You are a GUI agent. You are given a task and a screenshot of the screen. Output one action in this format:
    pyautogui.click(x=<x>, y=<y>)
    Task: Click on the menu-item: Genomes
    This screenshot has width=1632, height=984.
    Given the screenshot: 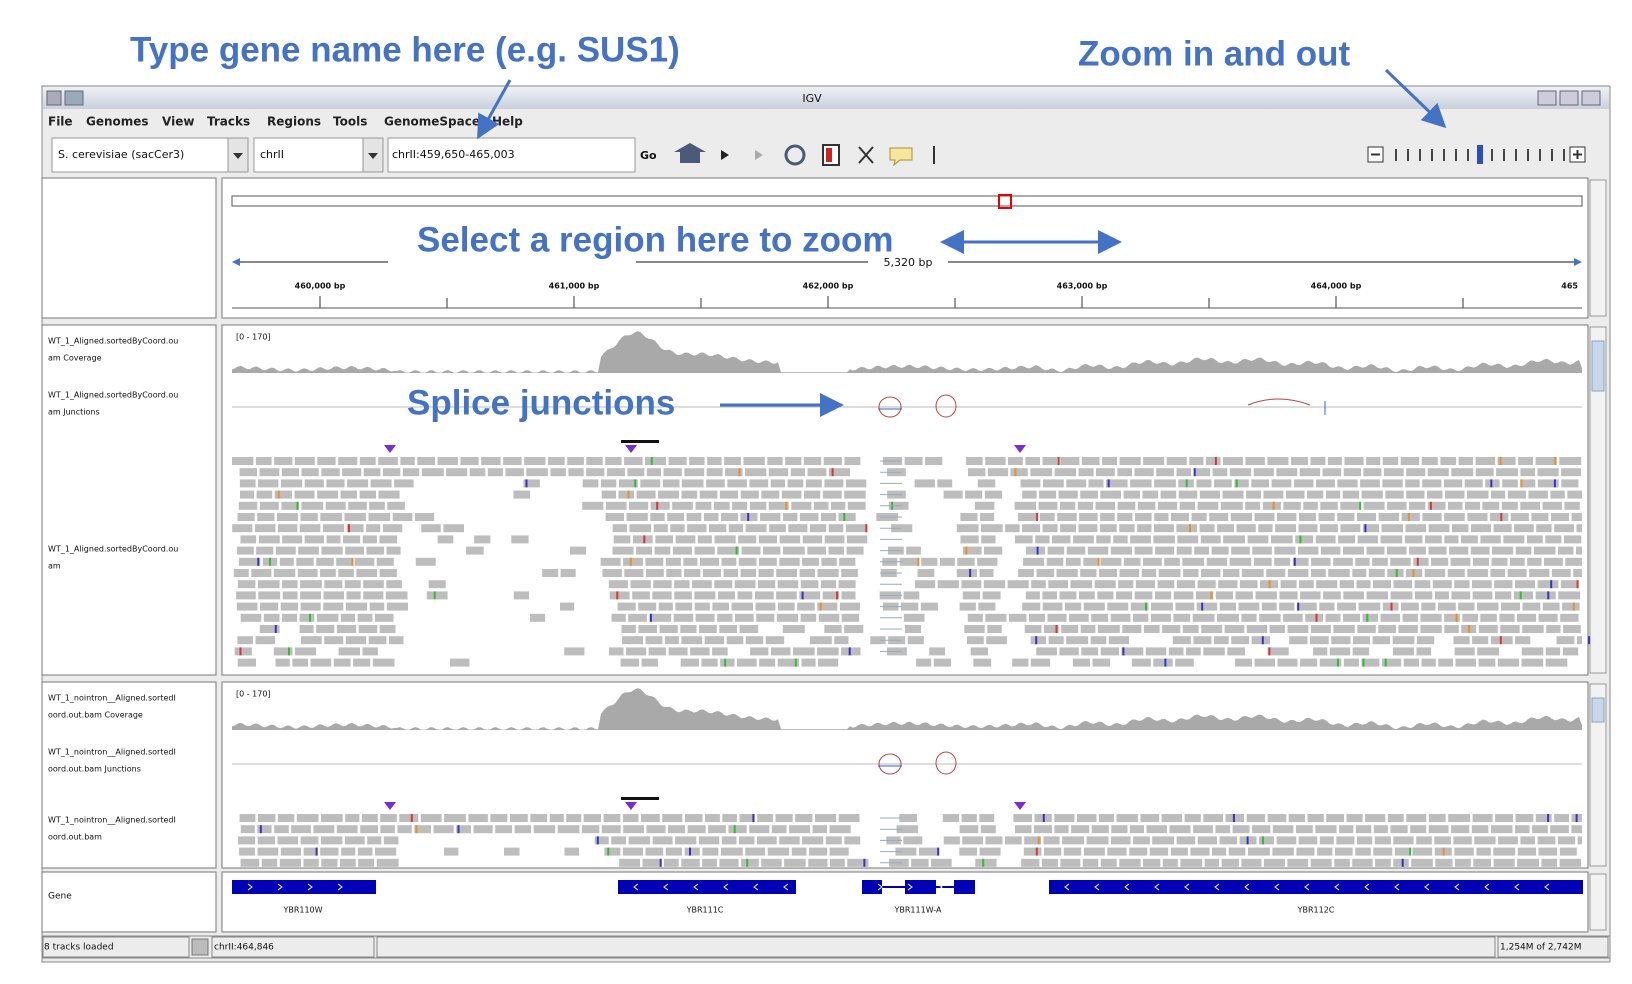 What is the action you would take?
    pyautogui.click(x=117, y=122)
    